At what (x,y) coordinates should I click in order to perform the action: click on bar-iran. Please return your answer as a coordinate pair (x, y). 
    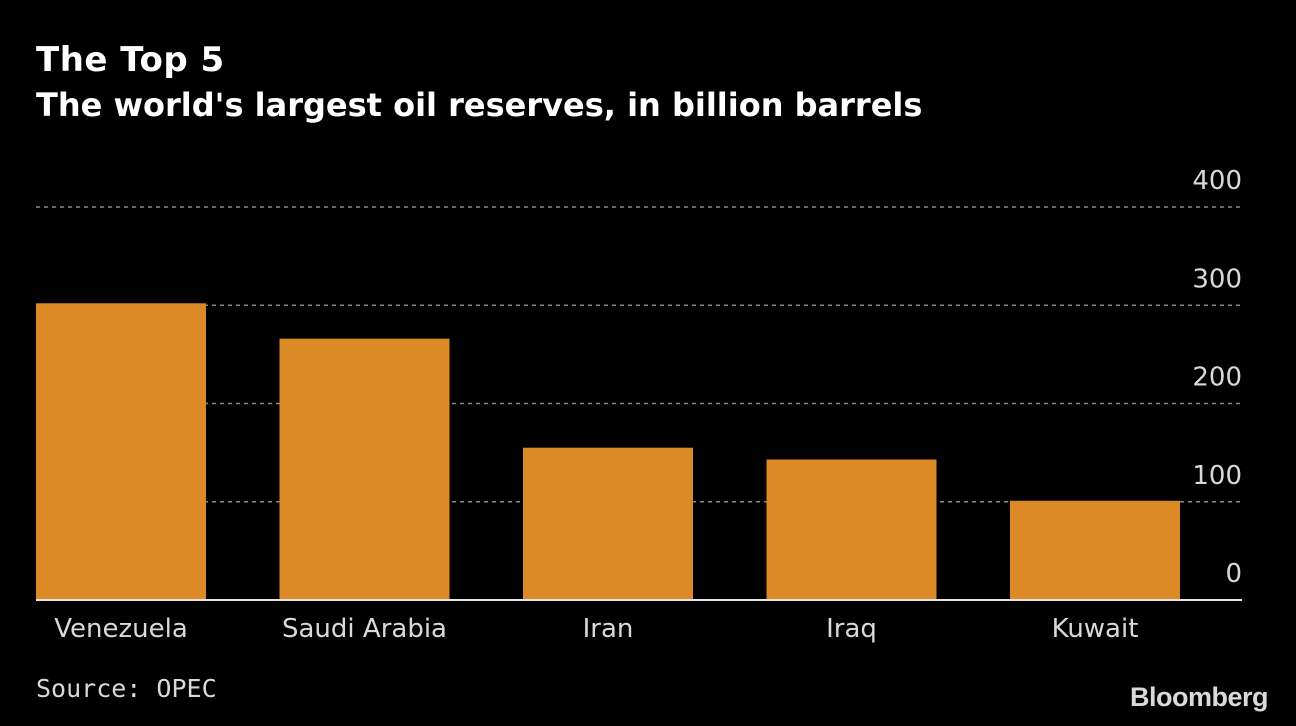
    Looking at the image, I should click on (608, 523).